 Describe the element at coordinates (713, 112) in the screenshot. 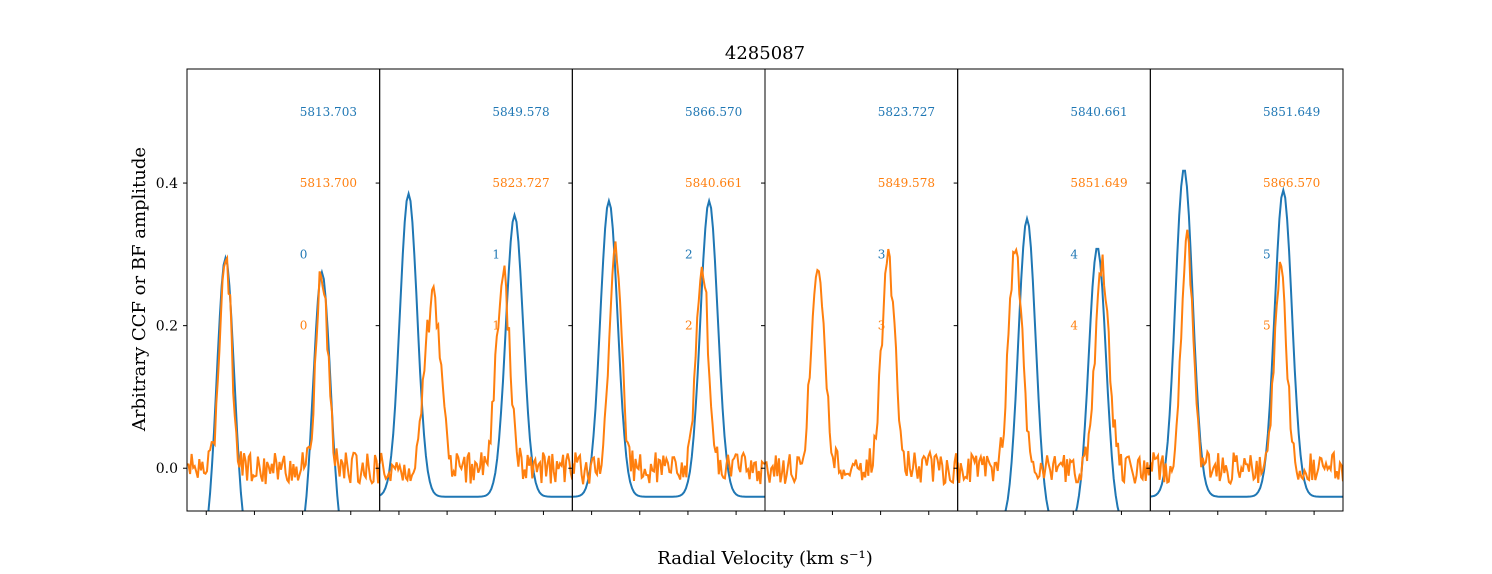

I see `annotation-blue-date-2: 5866.570` at that location.